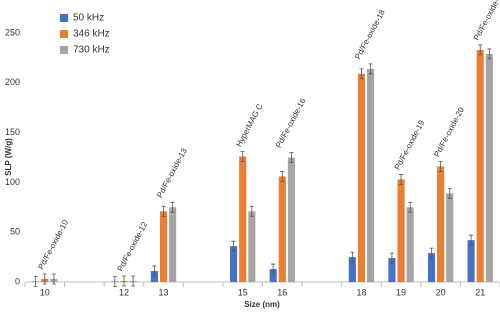 Image resolution: width=500 pixels, height=312 pixels. What do you see at coordinates (401, 292) in the screenshot?
I see `x-tick-label: 19` at bounding box center [401, 292].